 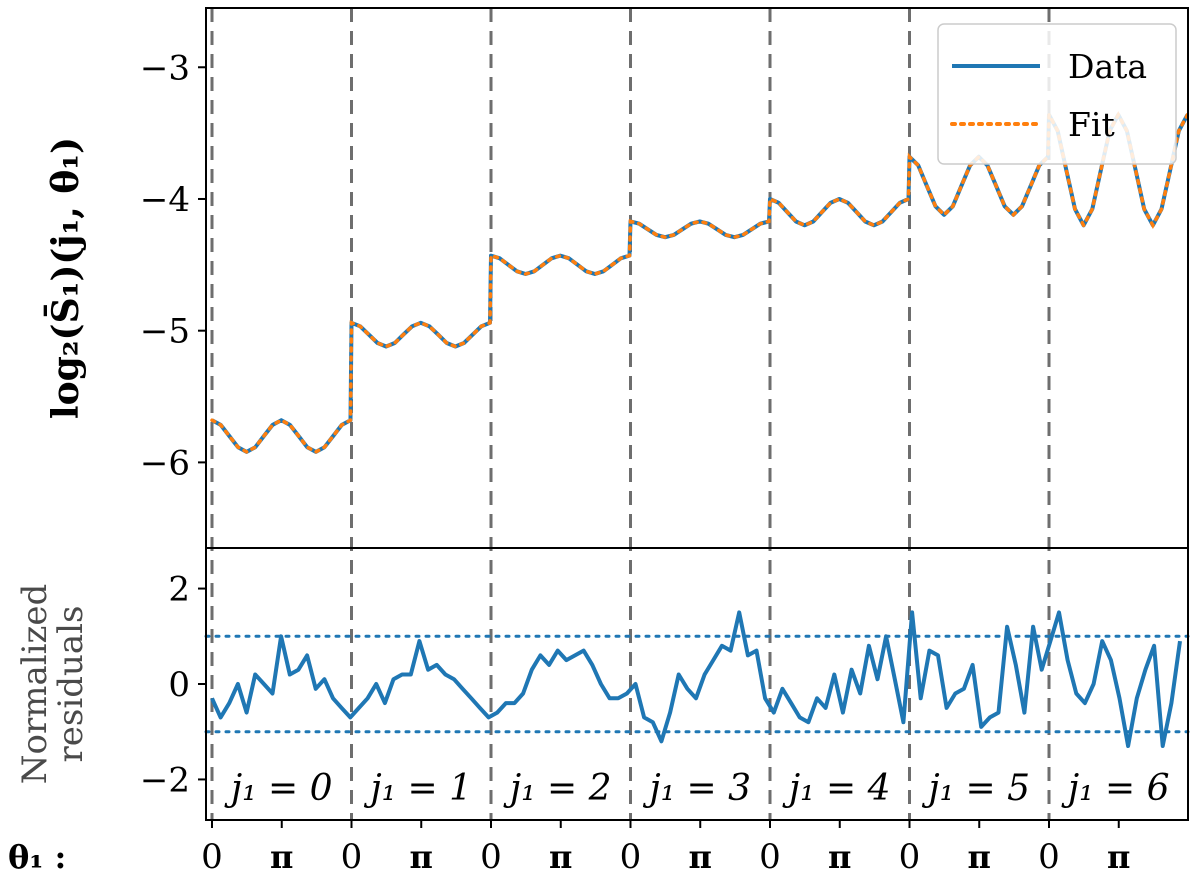 What do you see at coordinates (1107, 66) in the screenshot?
I see `legend-data-label: Data` at bounding box center [1107, 66].